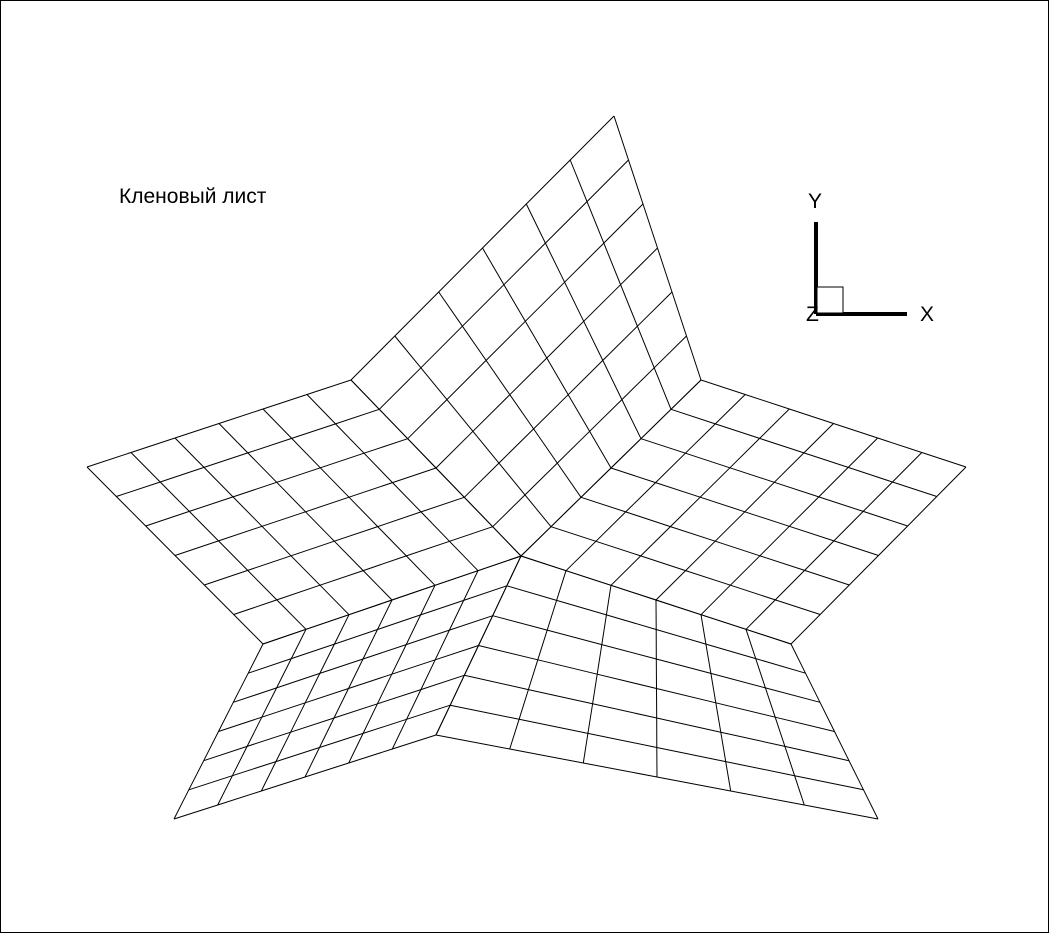  I want to click on axis-label-y: Y, so click(815, 201).